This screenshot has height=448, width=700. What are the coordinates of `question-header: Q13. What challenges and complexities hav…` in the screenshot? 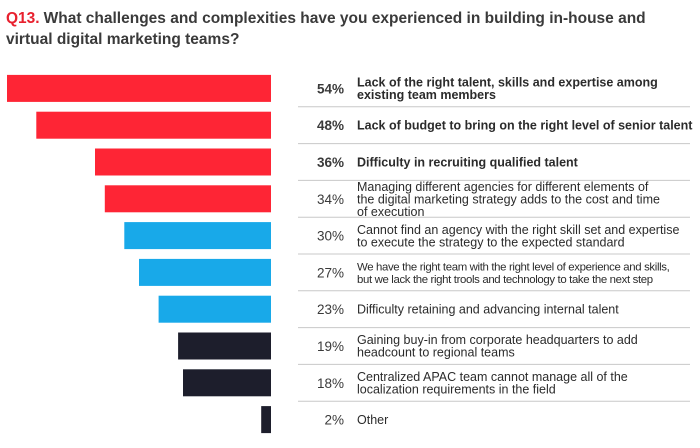 It's located at (351, 29).